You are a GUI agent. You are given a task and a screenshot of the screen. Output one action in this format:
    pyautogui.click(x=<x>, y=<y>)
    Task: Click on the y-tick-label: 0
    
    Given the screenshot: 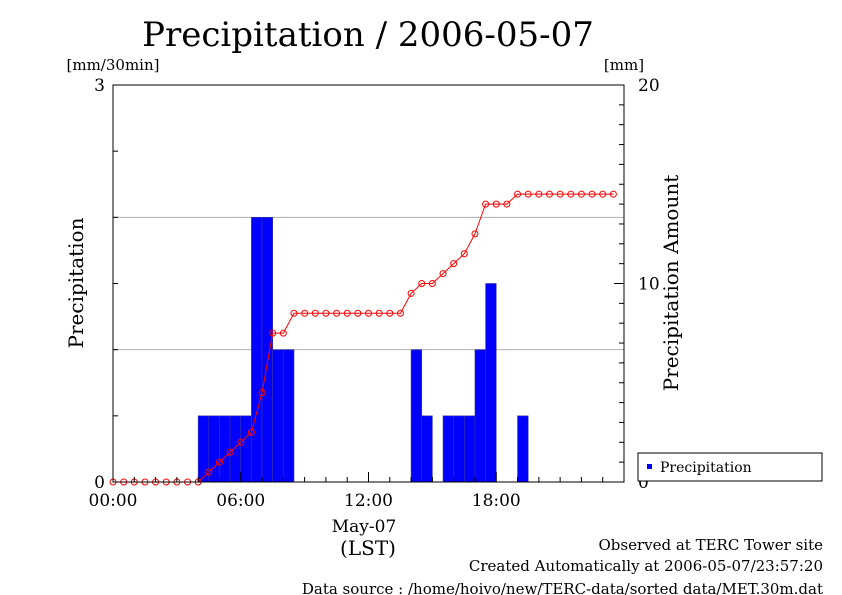 What is the action you would take?
    pyautogui.click(x=99, y=483)
    